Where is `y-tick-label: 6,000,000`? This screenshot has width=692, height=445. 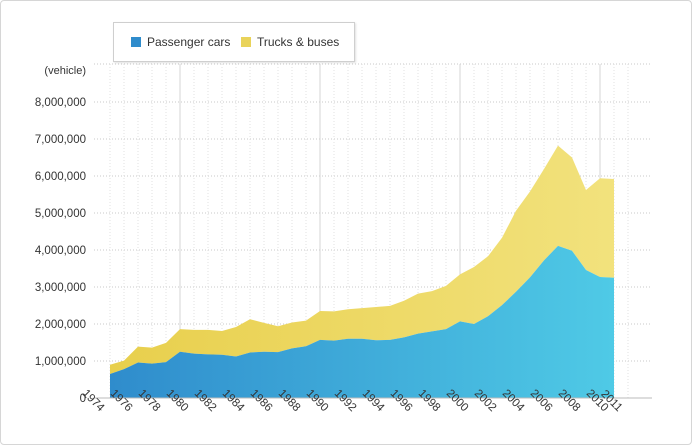
y-tick-label: 6,000,000 is located at coordinates (60, 177).